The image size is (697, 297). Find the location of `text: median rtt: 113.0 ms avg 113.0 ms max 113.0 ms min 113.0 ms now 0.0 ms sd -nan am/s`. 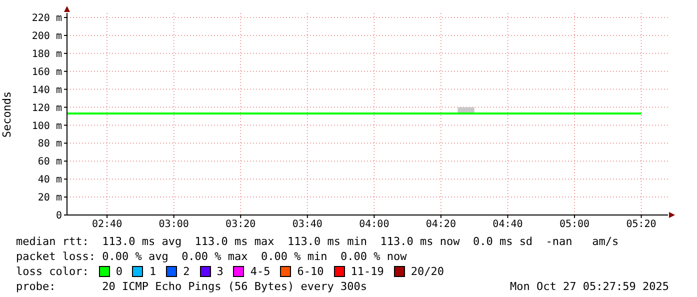

text: median rtt: 113.0 ms avg 113.0 ms max 113.0 ms min 113.0 ms now 0.0 ms sd -nan am/s is located at coordinates (318, 241).